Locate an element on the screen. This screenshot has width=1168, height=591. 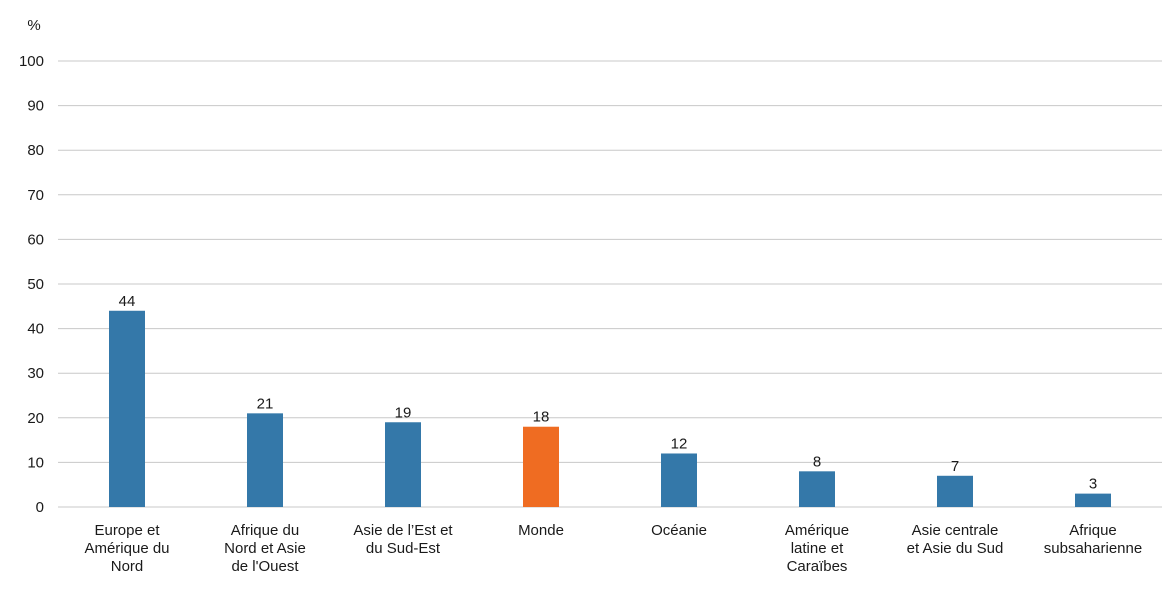
y-tick-label: 10 is located at coordinates (35, 462).